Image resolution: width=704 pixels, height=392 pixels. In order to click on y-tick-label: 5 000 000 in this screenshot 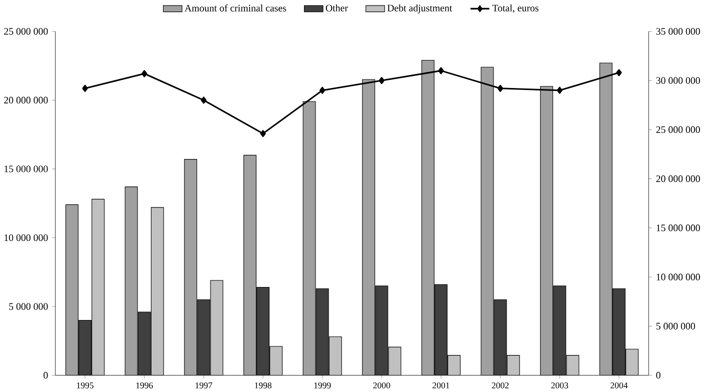, I will do `click(28, 306)`.